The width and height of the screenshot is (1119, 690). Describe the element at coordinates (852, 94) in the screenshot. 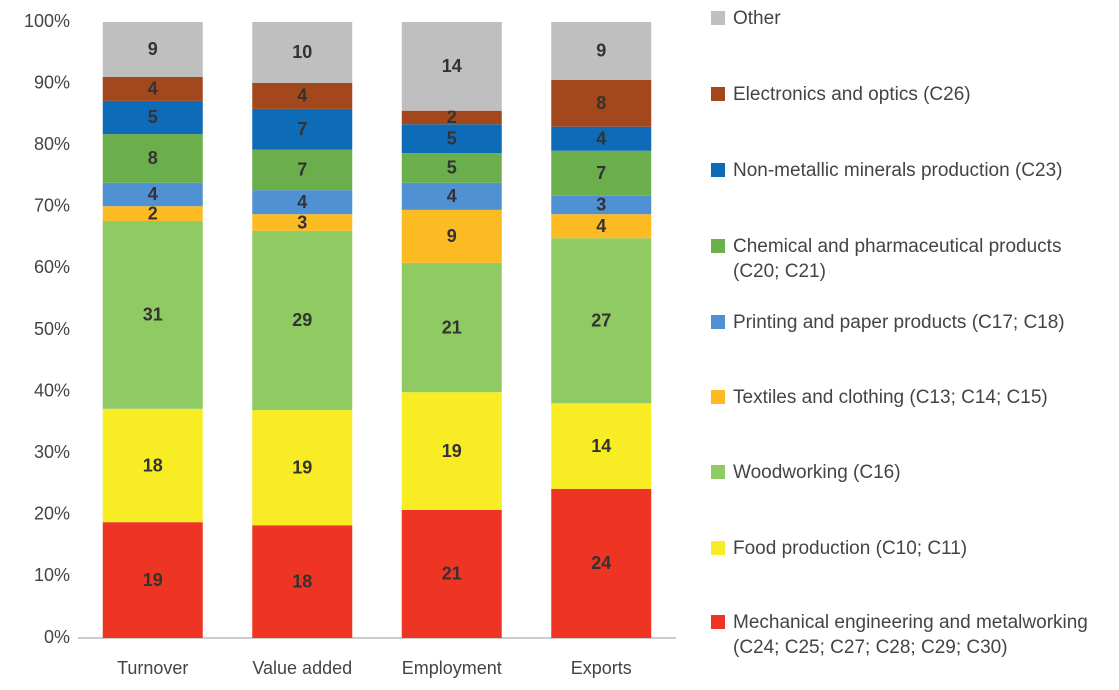

I see `legend-label: Electronics and optics (C26)` at that location.